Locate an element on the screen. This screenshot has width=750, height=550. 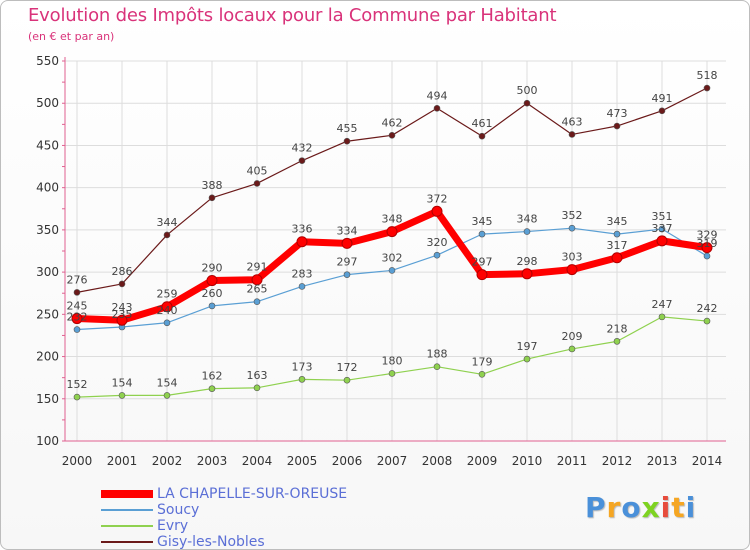
data-label: 463 is located at coordinates (572, 121).